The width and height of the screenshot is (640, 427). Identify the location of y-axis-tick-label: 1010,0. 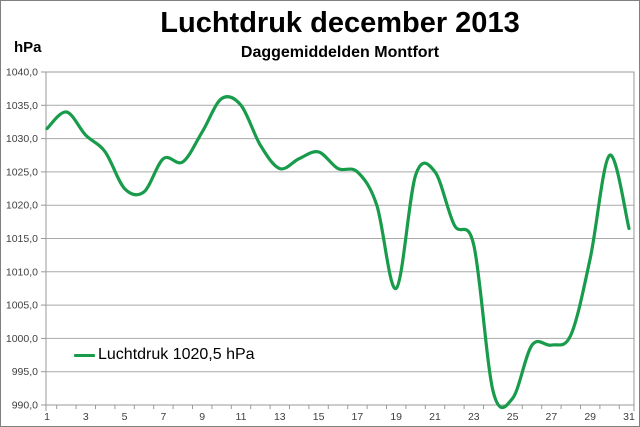
(22, 272).